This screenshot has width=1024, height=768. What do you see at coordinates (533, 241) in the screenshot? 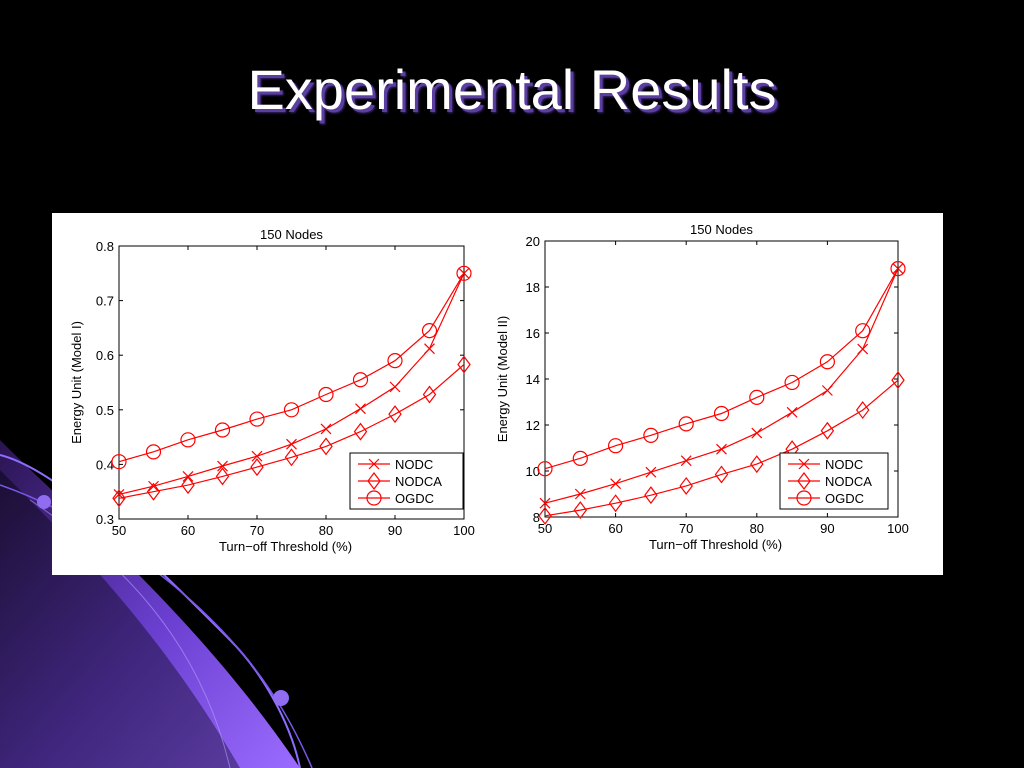
I see `y-tick-label: 20` at bounding box center [533, 241].